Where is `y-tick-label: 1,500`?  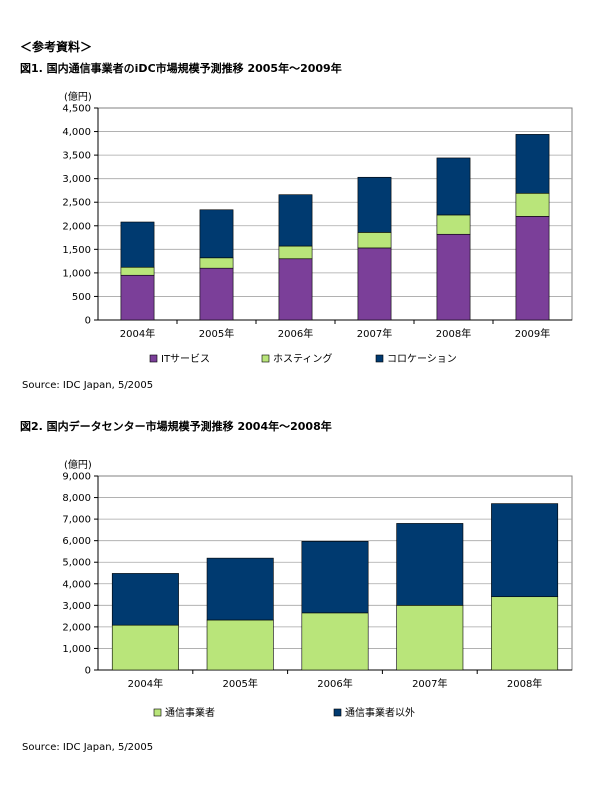 y-tick-label: 1,500 is located at coordinates (76, 250).